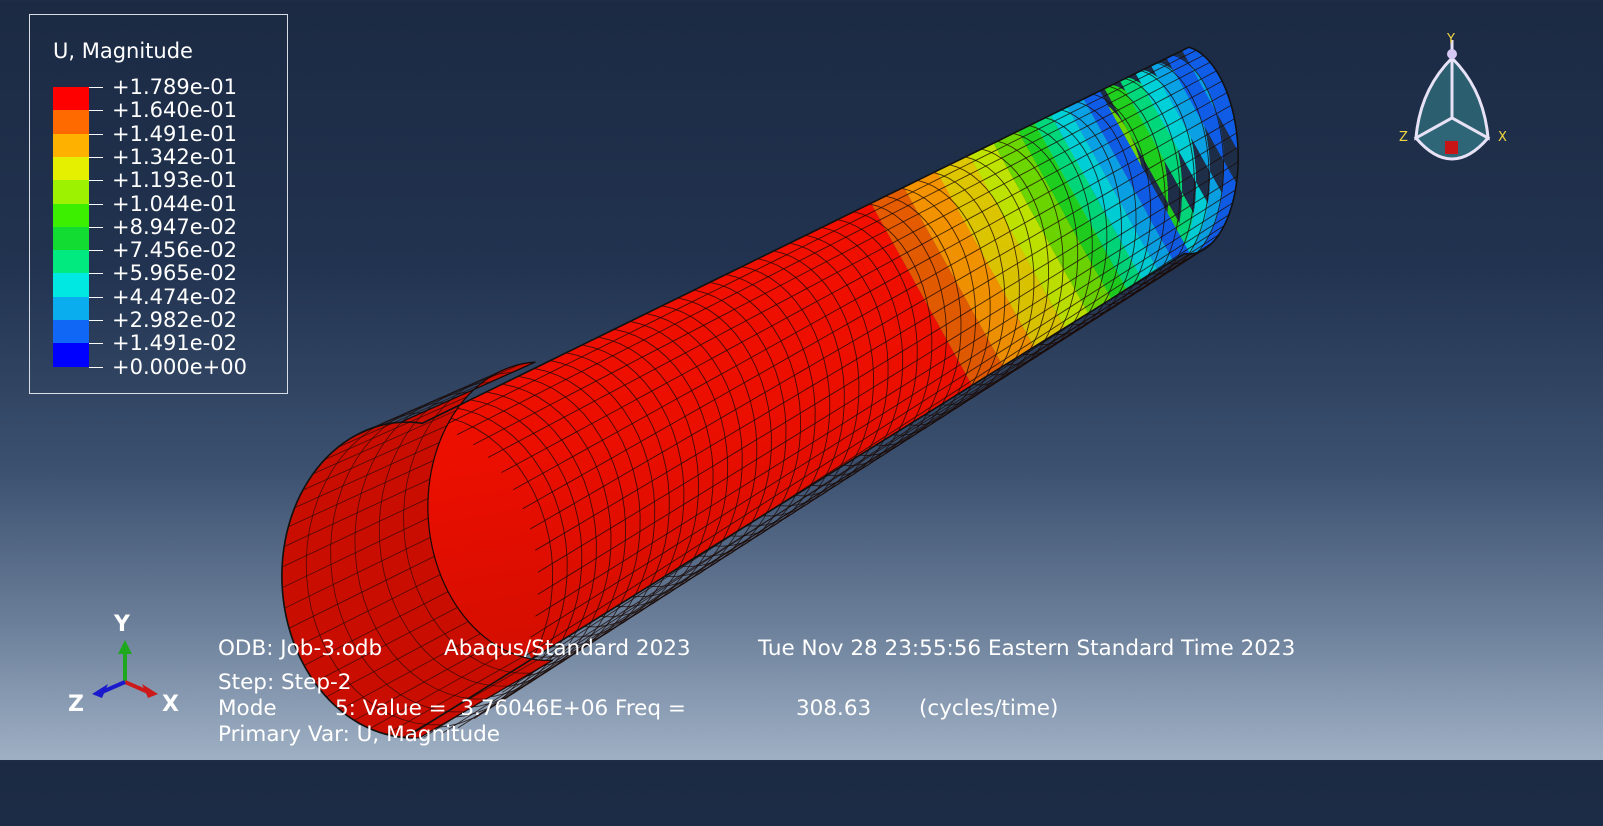 The image size is (1603, 826). I want to click on legend-title: U, Magnitude, so click(123, 51).